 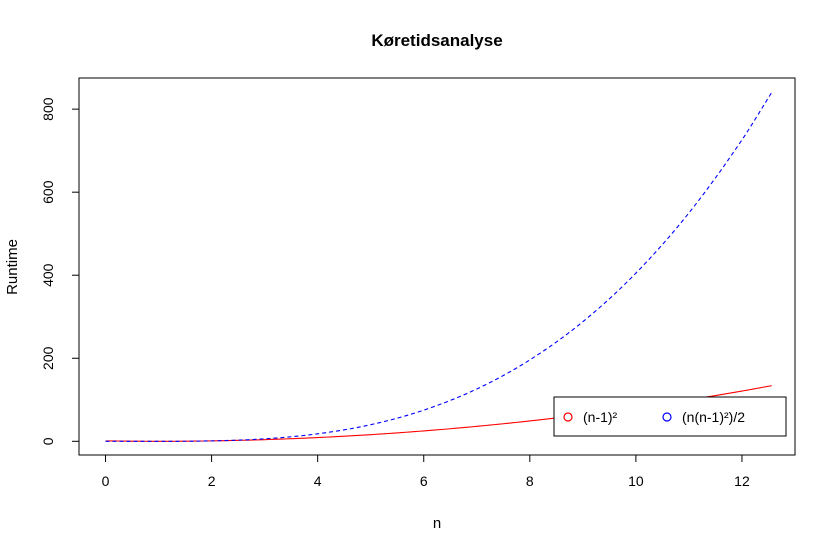 I want to click on x-tick-label: 0, so click(x=106, y=481).